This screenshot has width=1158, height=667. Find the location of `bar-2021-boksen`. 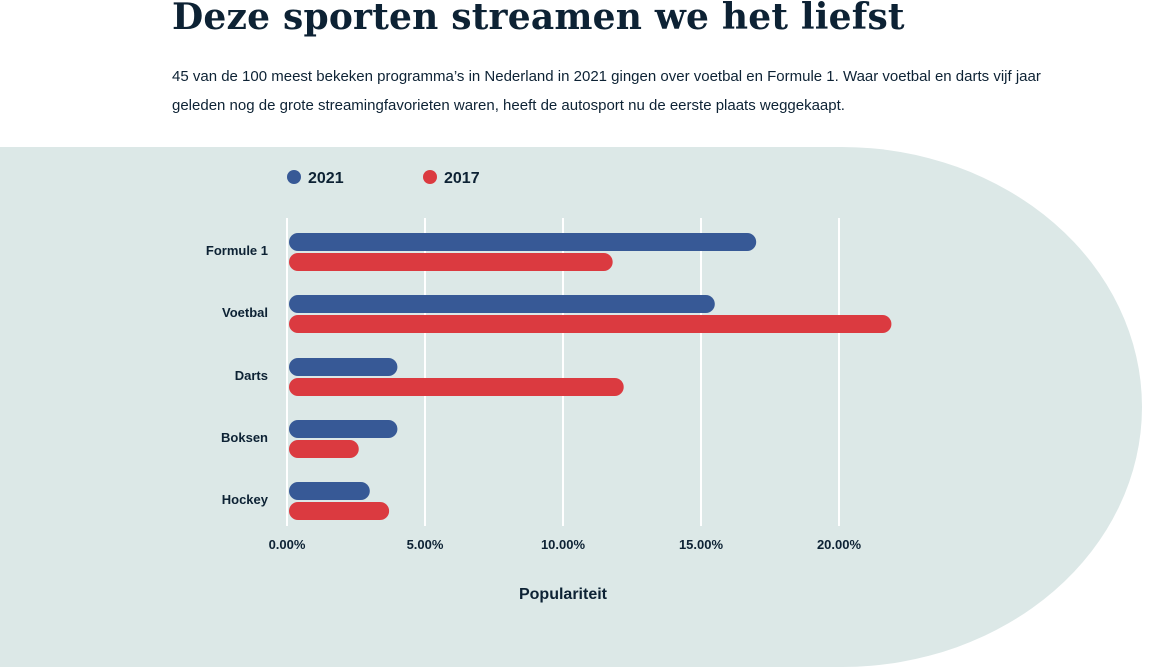

bar-2021-boksen is located at coordinates (343, 429).